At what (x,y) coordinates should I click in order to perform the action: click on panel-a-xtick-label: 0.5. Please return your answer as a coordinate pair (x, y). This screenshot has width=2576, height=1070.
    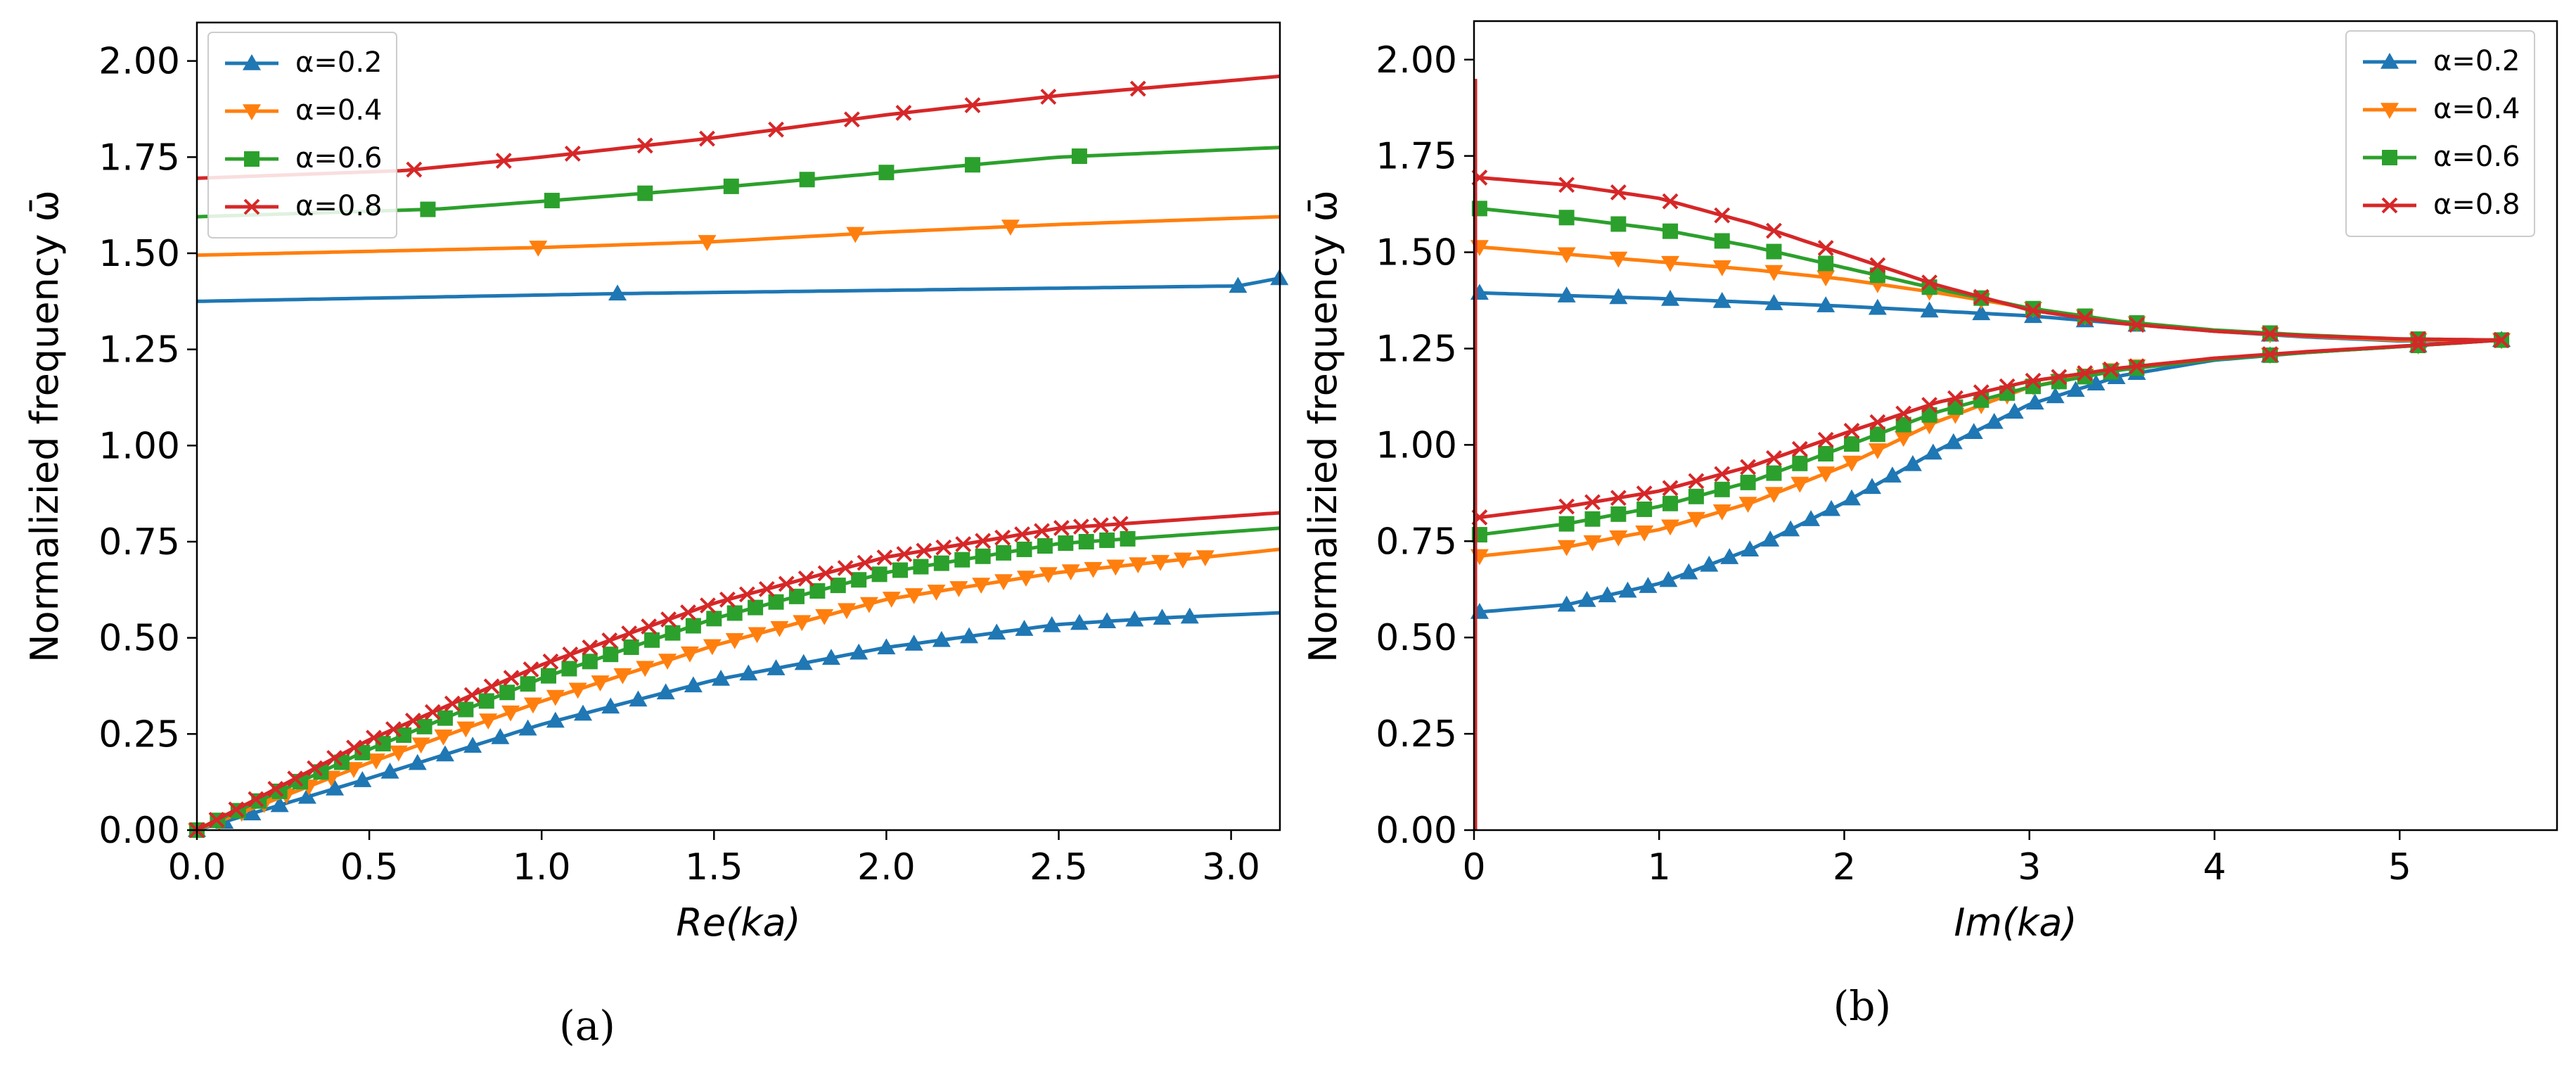
    Looking at the image, I should click on (369, 867).